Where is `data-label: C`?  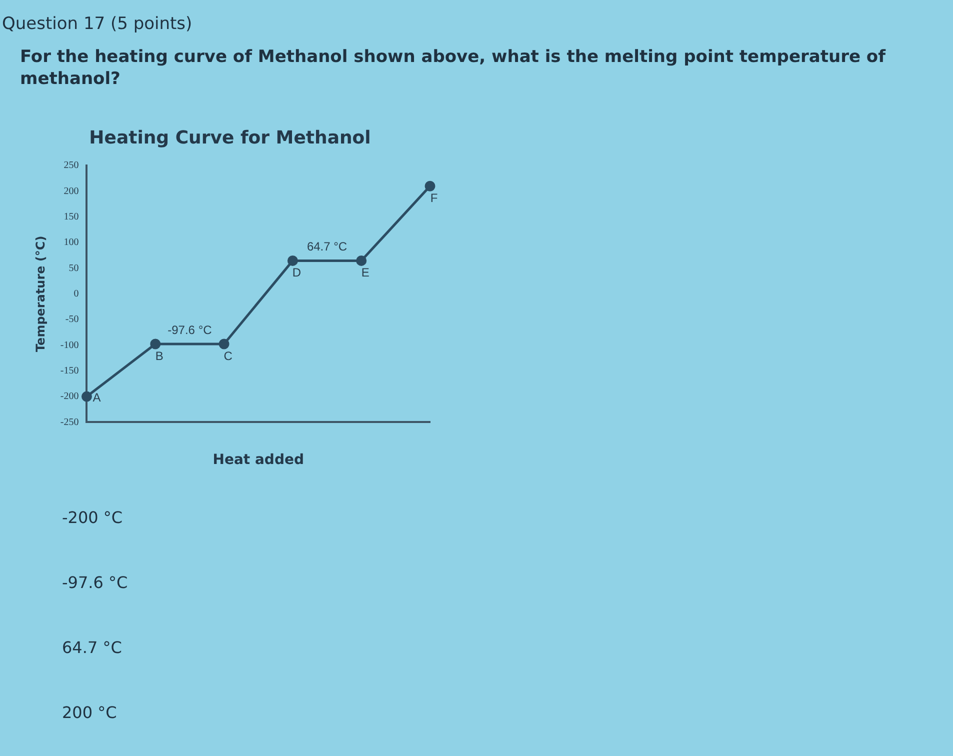
data-label: C is located at coordinates (228, 355).